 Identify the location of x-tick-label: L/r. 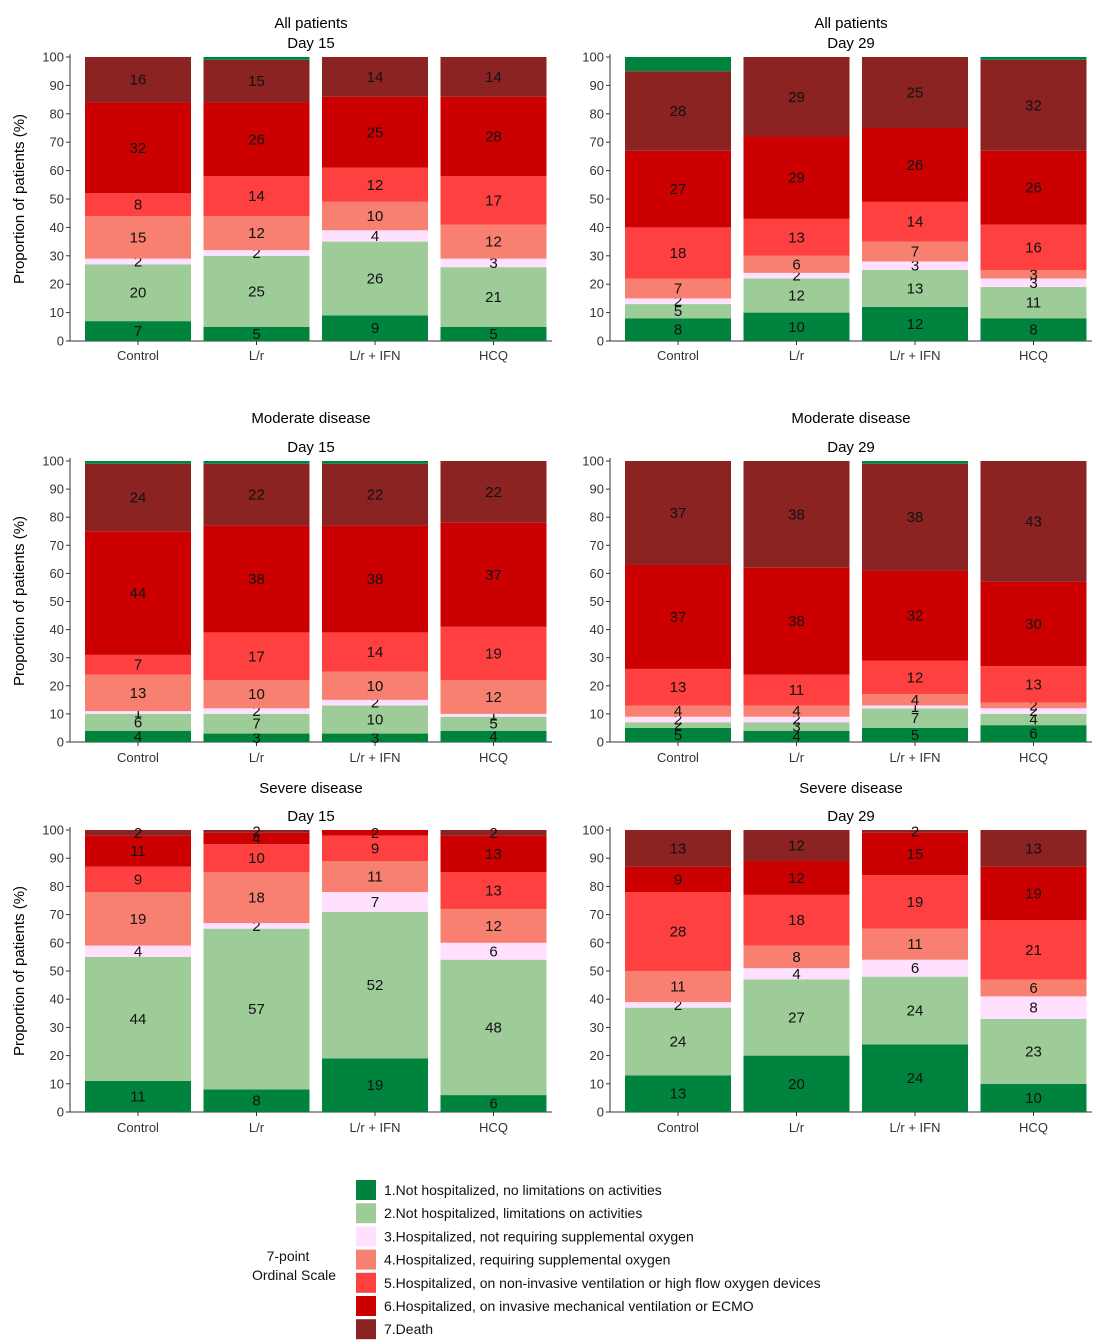
(257, 1127).